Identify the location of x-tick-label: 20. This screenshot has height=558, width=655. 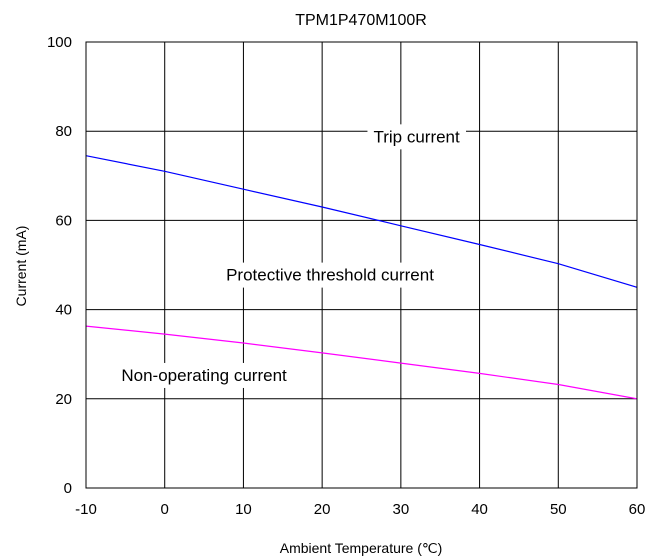
(322, 509).